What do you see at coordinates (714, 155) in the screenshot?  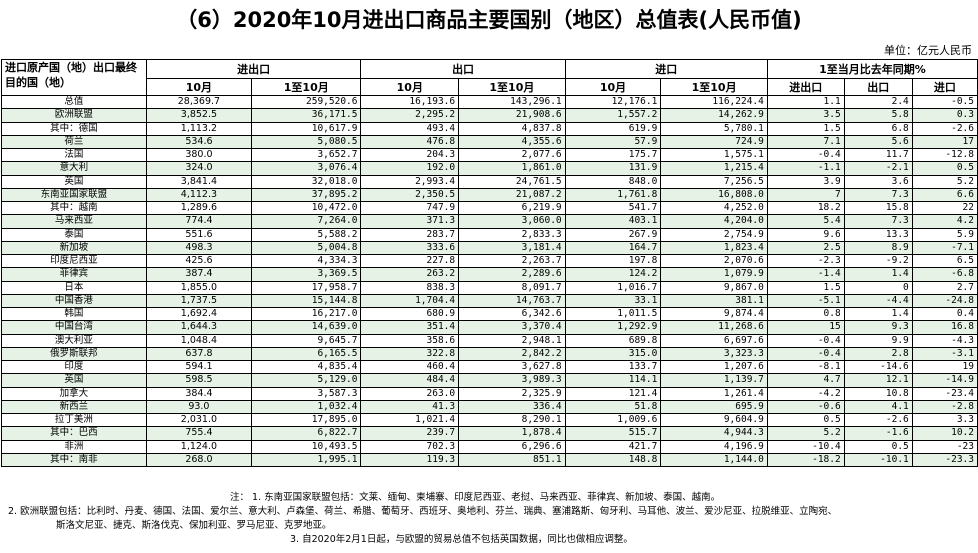 I see `value-cell: 1,575.1` at bounding box center [714, 155].